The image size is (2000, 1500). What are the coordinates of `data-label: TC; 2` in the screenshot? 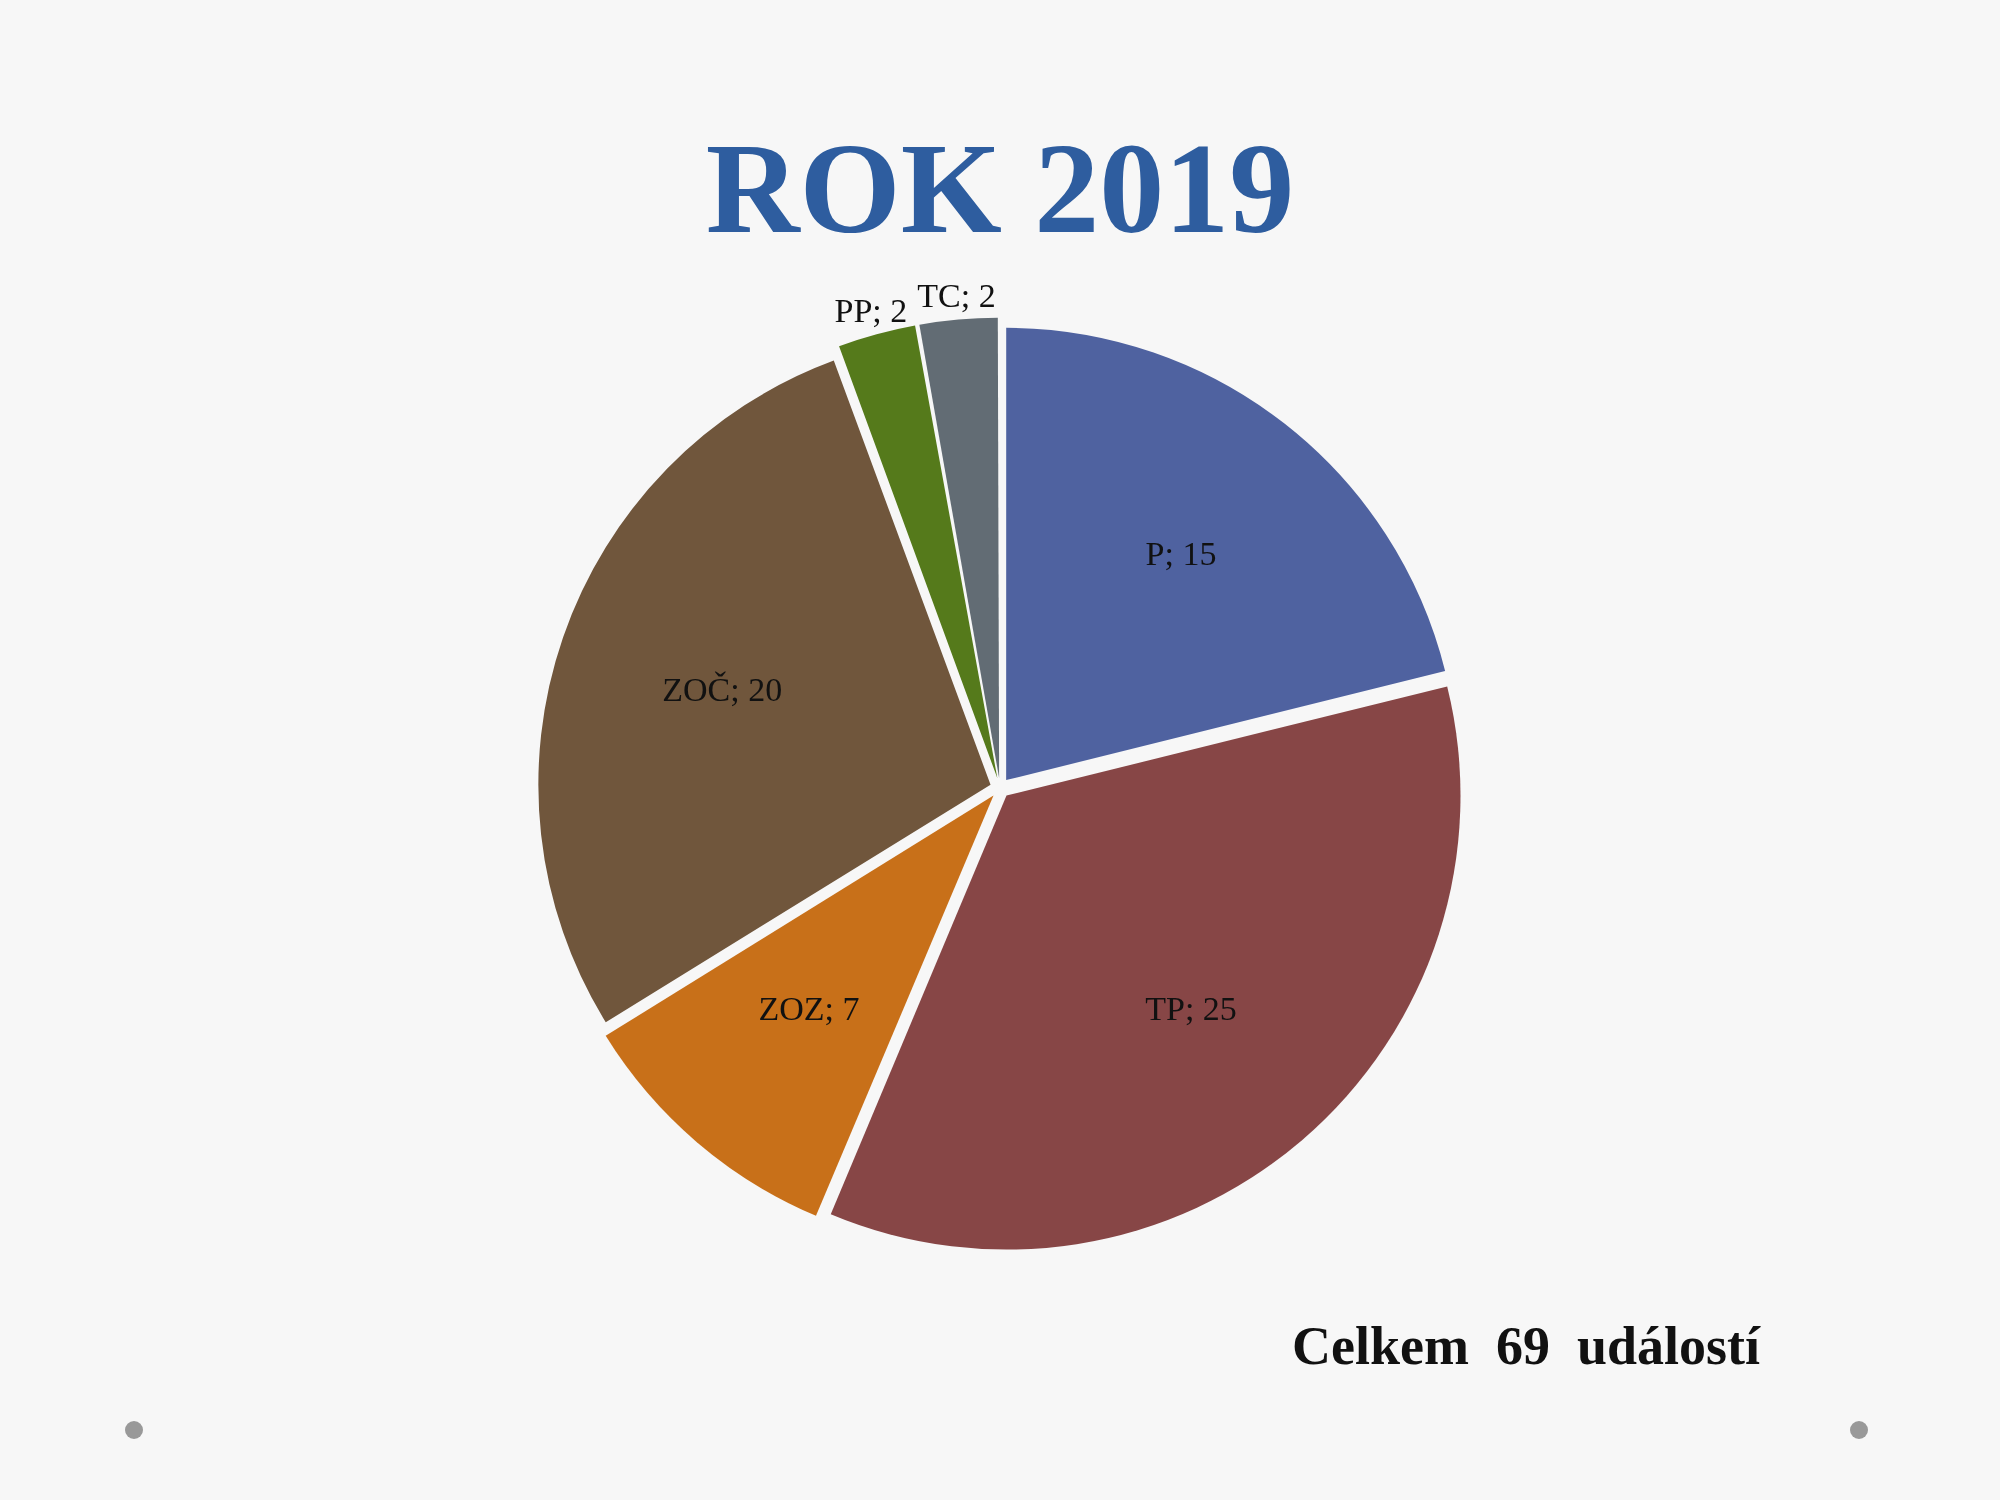 It's located at (956, 295).